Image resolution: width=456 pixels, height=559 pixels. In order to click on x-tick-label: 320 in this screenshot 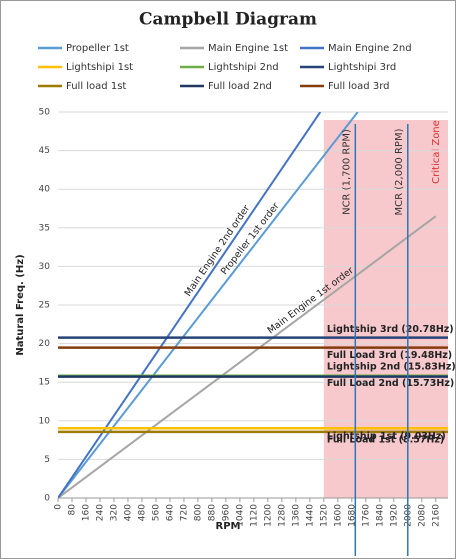, I will do `click(114, 512)`.